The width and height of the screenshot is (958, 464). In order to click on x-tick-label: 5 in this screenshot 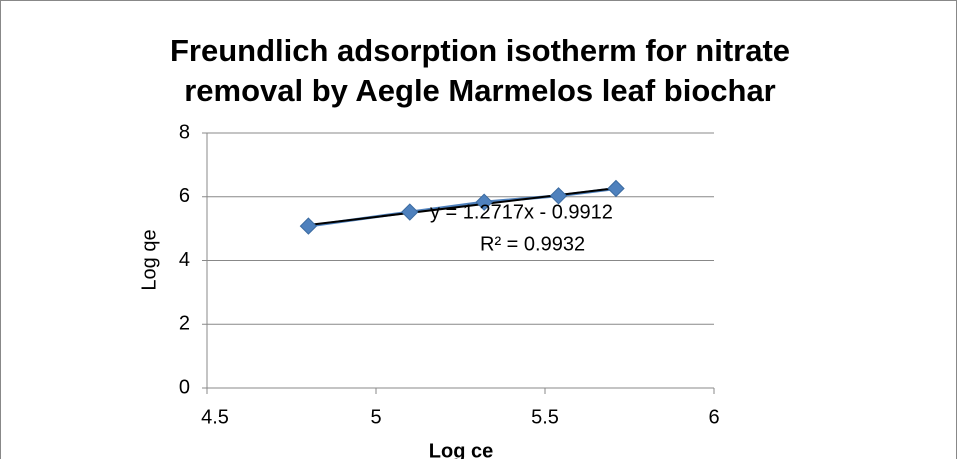, I will do `click(375, 417)`.